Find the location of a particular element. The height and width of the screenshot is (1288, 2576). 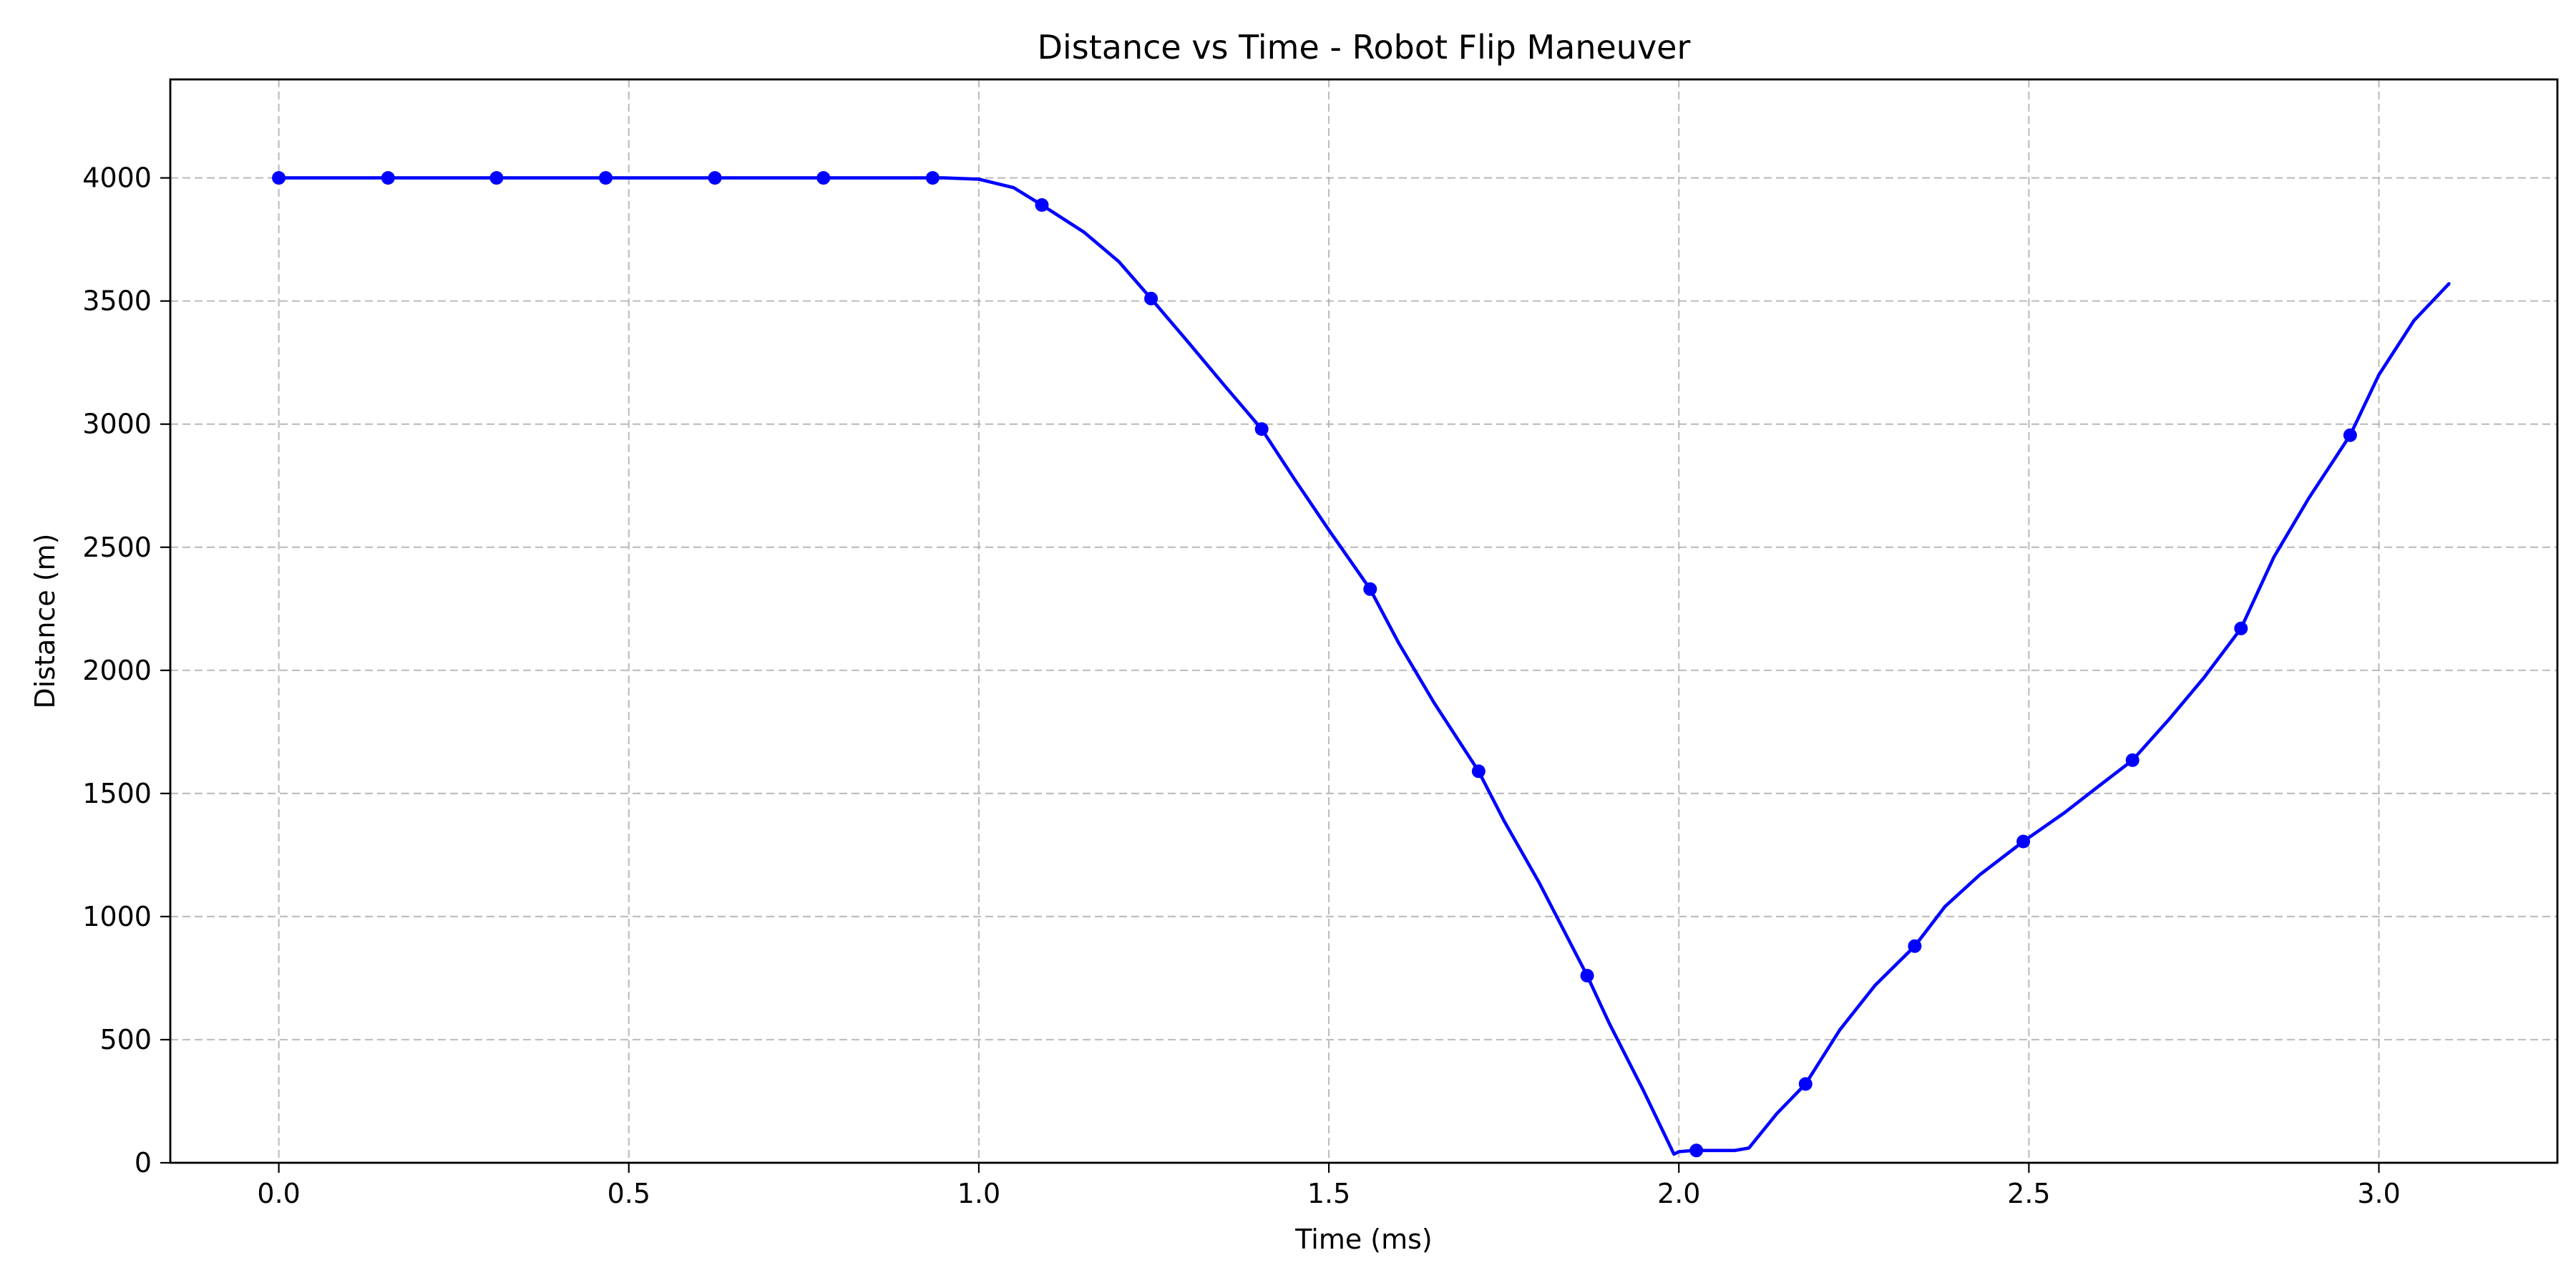

x-tick-label: 1.5 is located at coordinates (1328, 1193).